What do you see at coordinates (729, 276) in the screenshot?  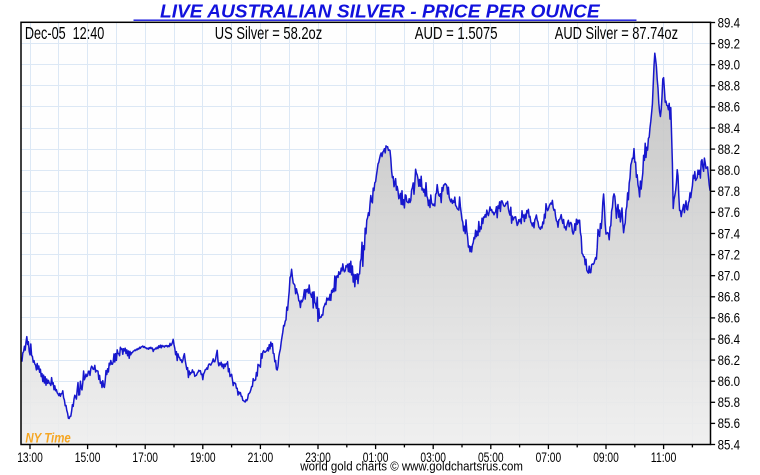 I see `svg-text: 87.0` at bounding box center [729, 276].